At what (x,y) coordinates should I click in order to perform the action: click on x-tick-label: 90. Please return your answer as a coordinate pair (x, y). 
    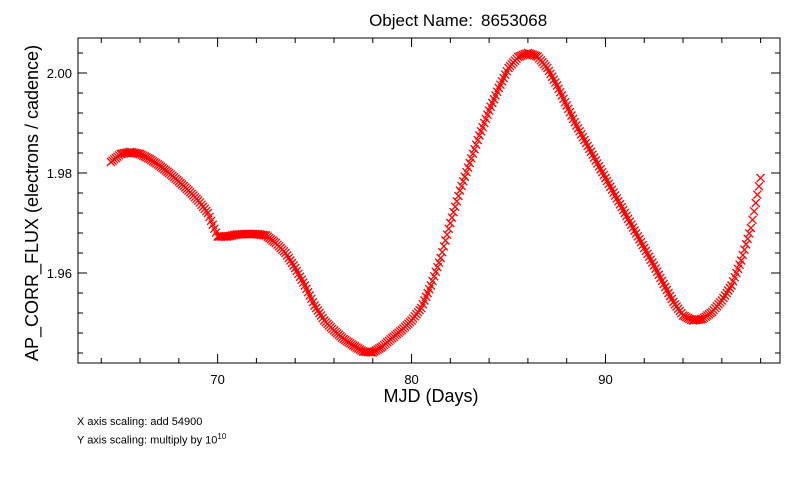
    Looking at the image, I should click on (605, 379).